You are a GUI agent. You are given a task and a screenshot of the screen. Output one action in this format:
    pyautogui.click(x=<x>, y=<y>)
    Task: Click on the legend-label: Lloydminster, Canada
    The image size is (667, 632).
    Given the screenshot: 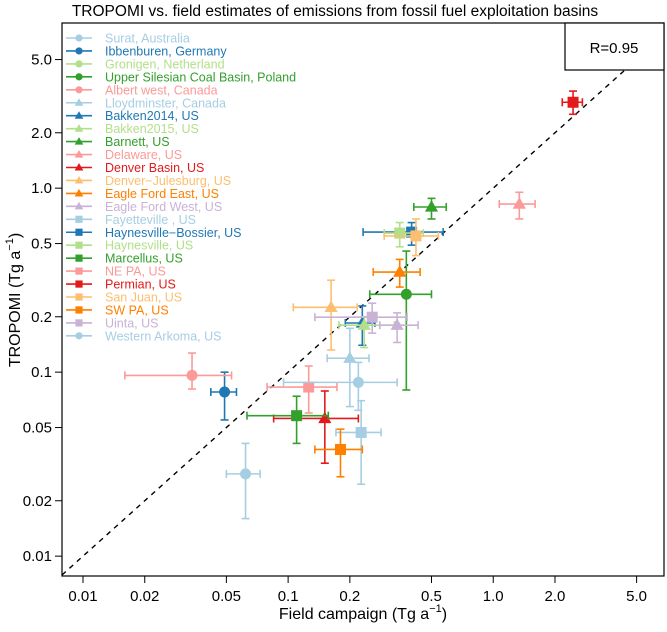 What is the action you would take?
    pyautogui.click(x=165, y=103)
    